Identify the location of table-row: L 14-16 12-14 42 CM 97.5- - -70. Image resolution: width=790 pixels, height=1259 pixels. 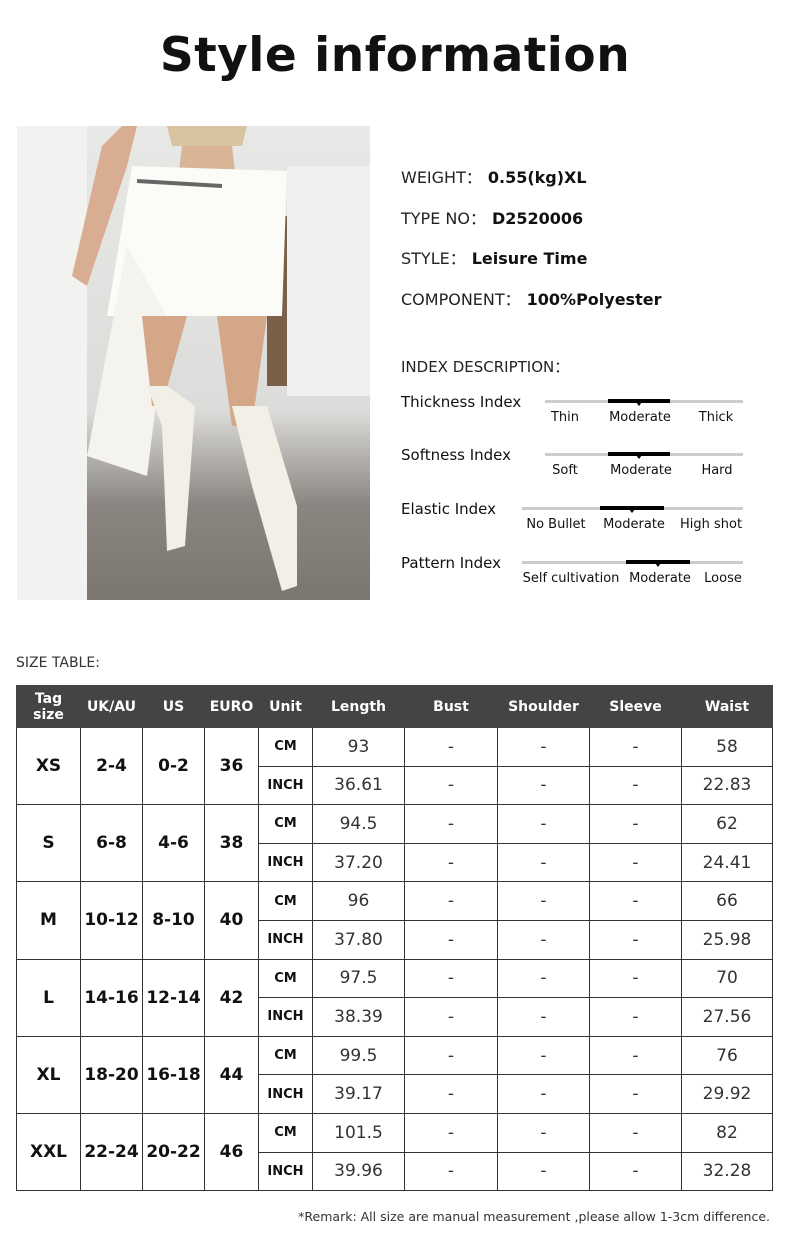
(394, 997).